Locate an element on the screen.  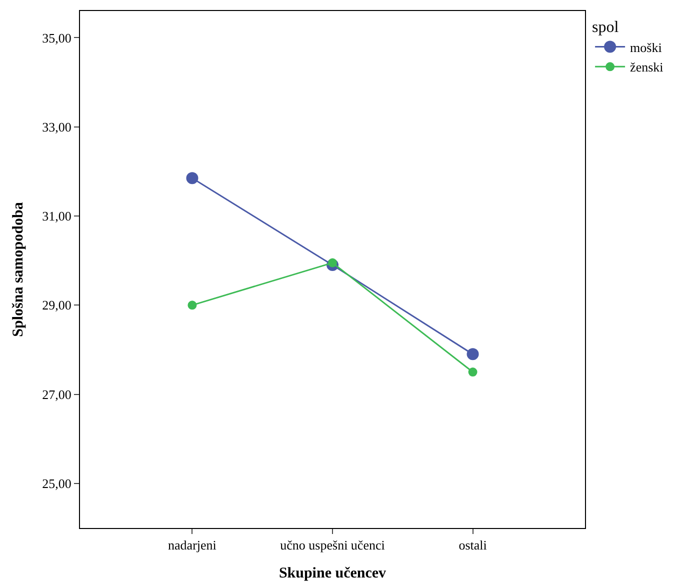
x-tick-label: ostali is located at coordinates (473, 545).